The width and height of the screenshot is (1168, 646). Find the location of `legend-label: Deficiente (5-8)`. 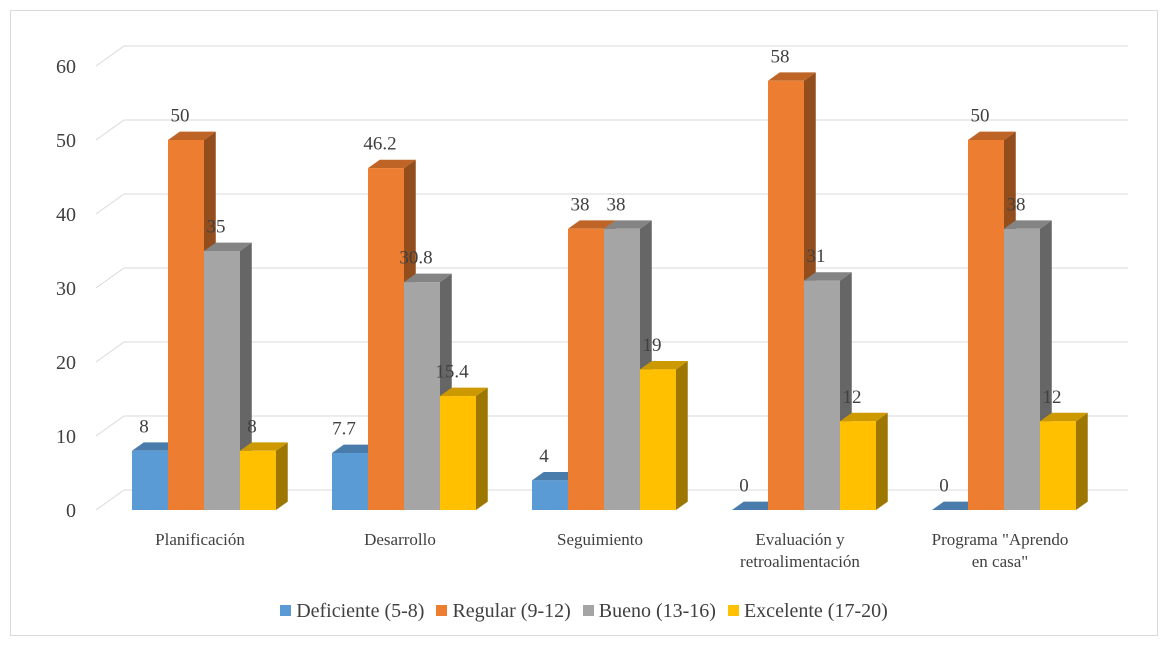

legend-label: Deficiente (5-8) is located at coordinates (360, 611).